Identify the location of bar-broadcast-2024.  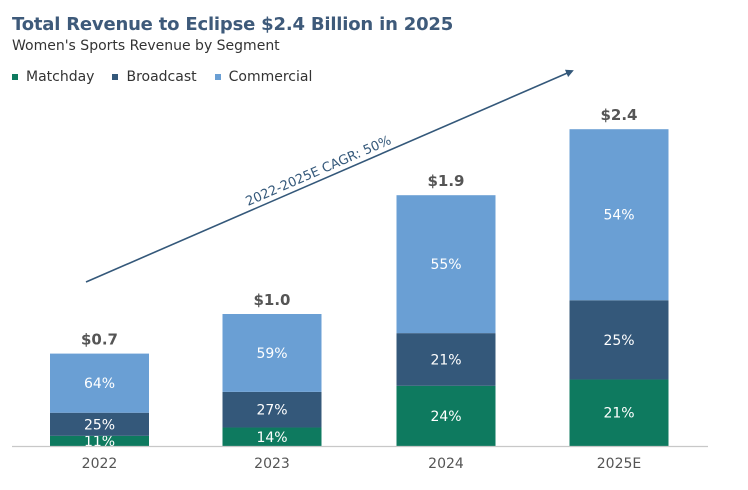
(446, 359).